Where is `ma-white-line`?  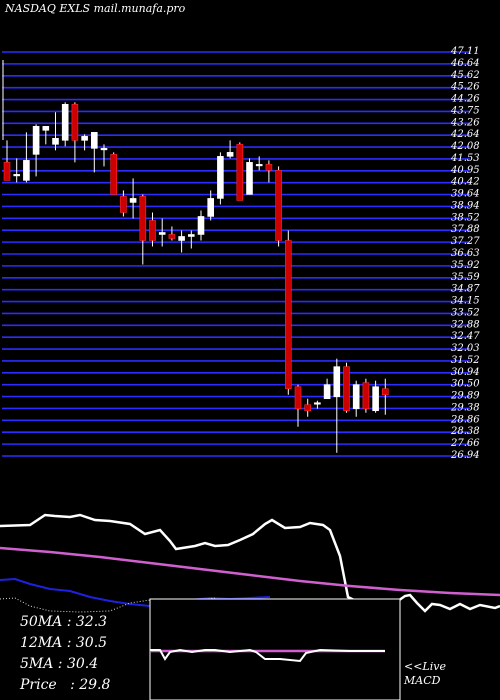
ma-white-line is located at coordinates (250, 563).